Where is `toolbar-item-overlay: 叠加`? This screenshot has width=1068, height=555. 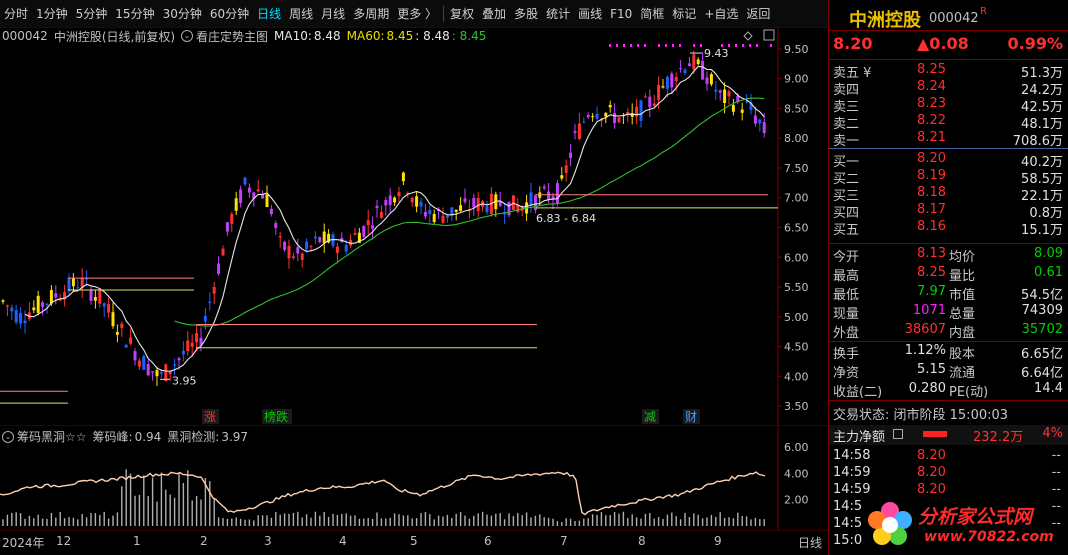
toolbar-item-overlay: 叠加 is located at coordinates (494, 13).